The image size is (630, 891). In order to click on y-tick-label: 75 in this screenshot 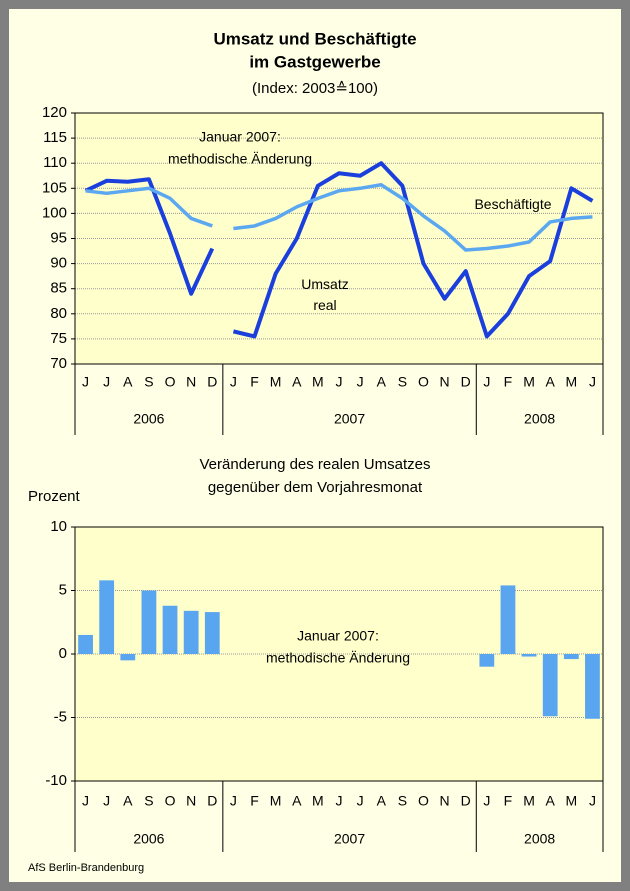, I will do `click(58, 338)`.